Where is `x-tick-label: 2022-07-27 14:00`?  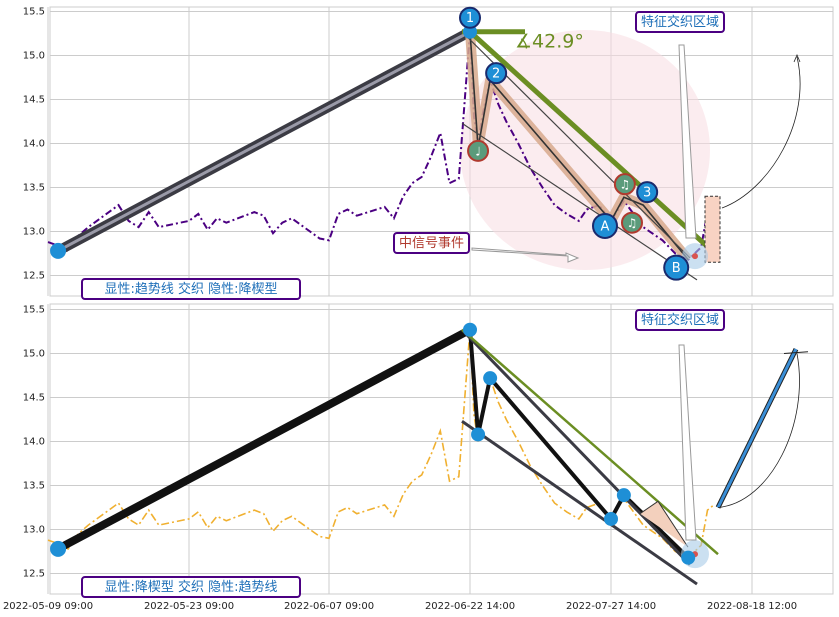 x-tick-label: 2022-07-27 14:00 is located at coordinates (611, 606).